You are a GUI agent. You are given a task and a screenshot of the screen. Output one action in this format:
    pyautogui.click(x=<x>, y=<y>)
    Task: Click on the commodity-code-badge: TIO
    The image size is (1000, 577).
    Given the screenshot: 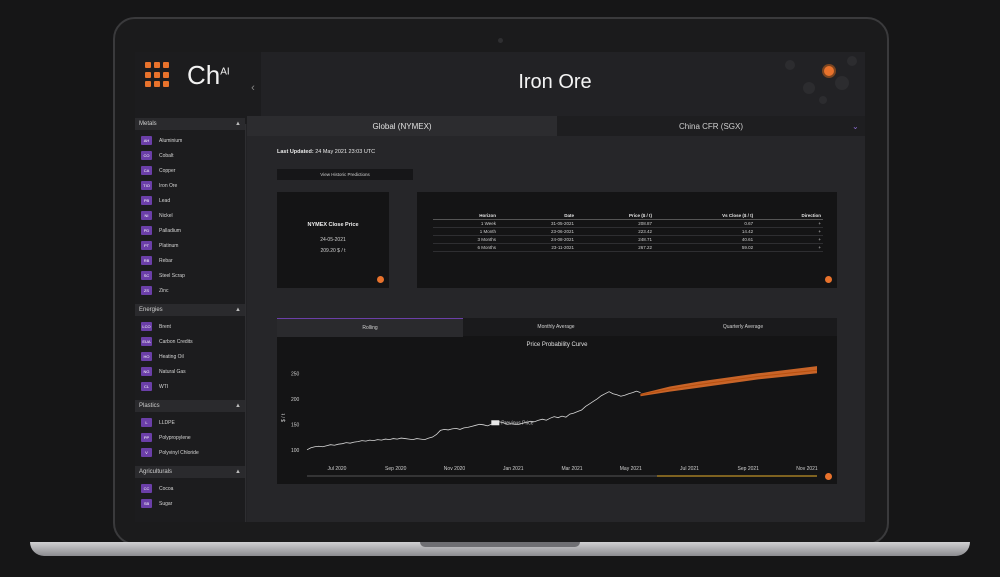 What is the action you would take?
    pyautogui.click(x=146, y=185)
    